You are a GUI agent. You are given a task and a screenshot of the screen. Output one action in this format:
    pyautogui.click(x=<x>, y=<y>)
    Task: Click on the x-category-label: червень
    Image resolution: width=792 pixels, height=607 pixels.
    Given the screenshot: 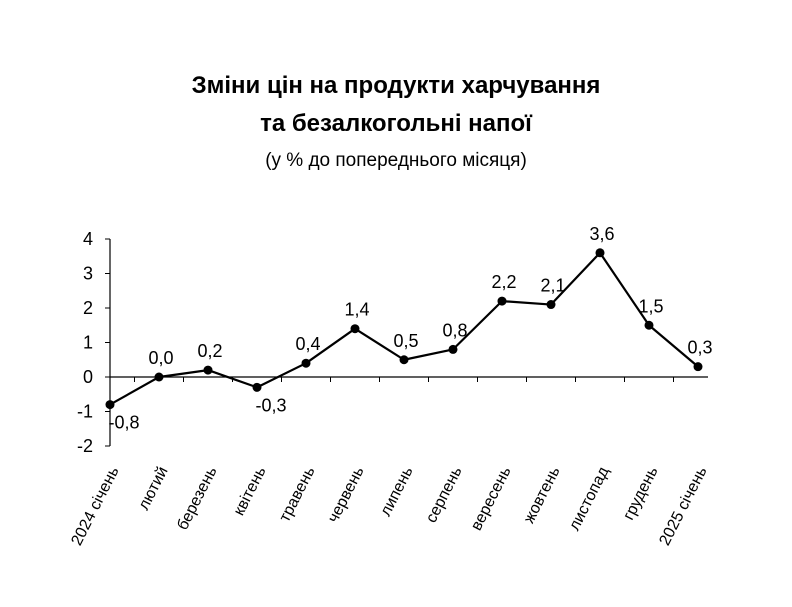 What is the action you would take?
    pyautogui.click(x=346, y=495)
    